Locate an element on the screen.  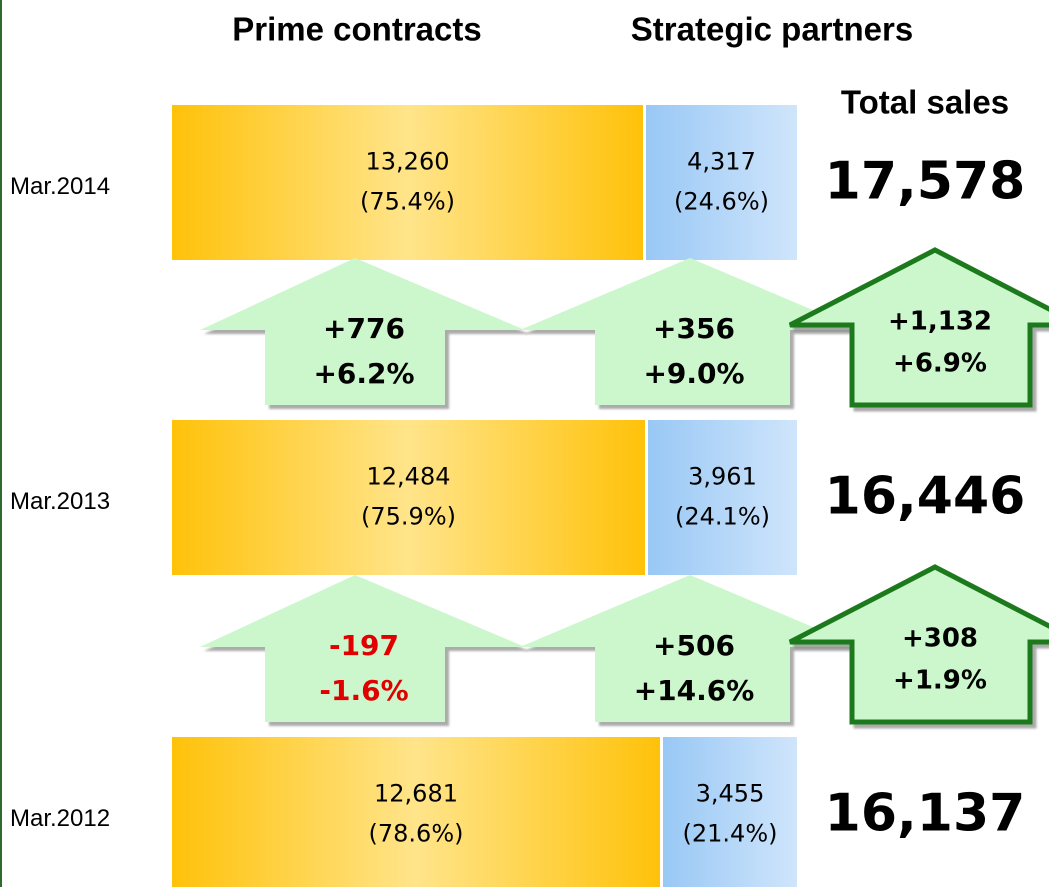
total-value: 16,137 is located at coordinates (925, 814).